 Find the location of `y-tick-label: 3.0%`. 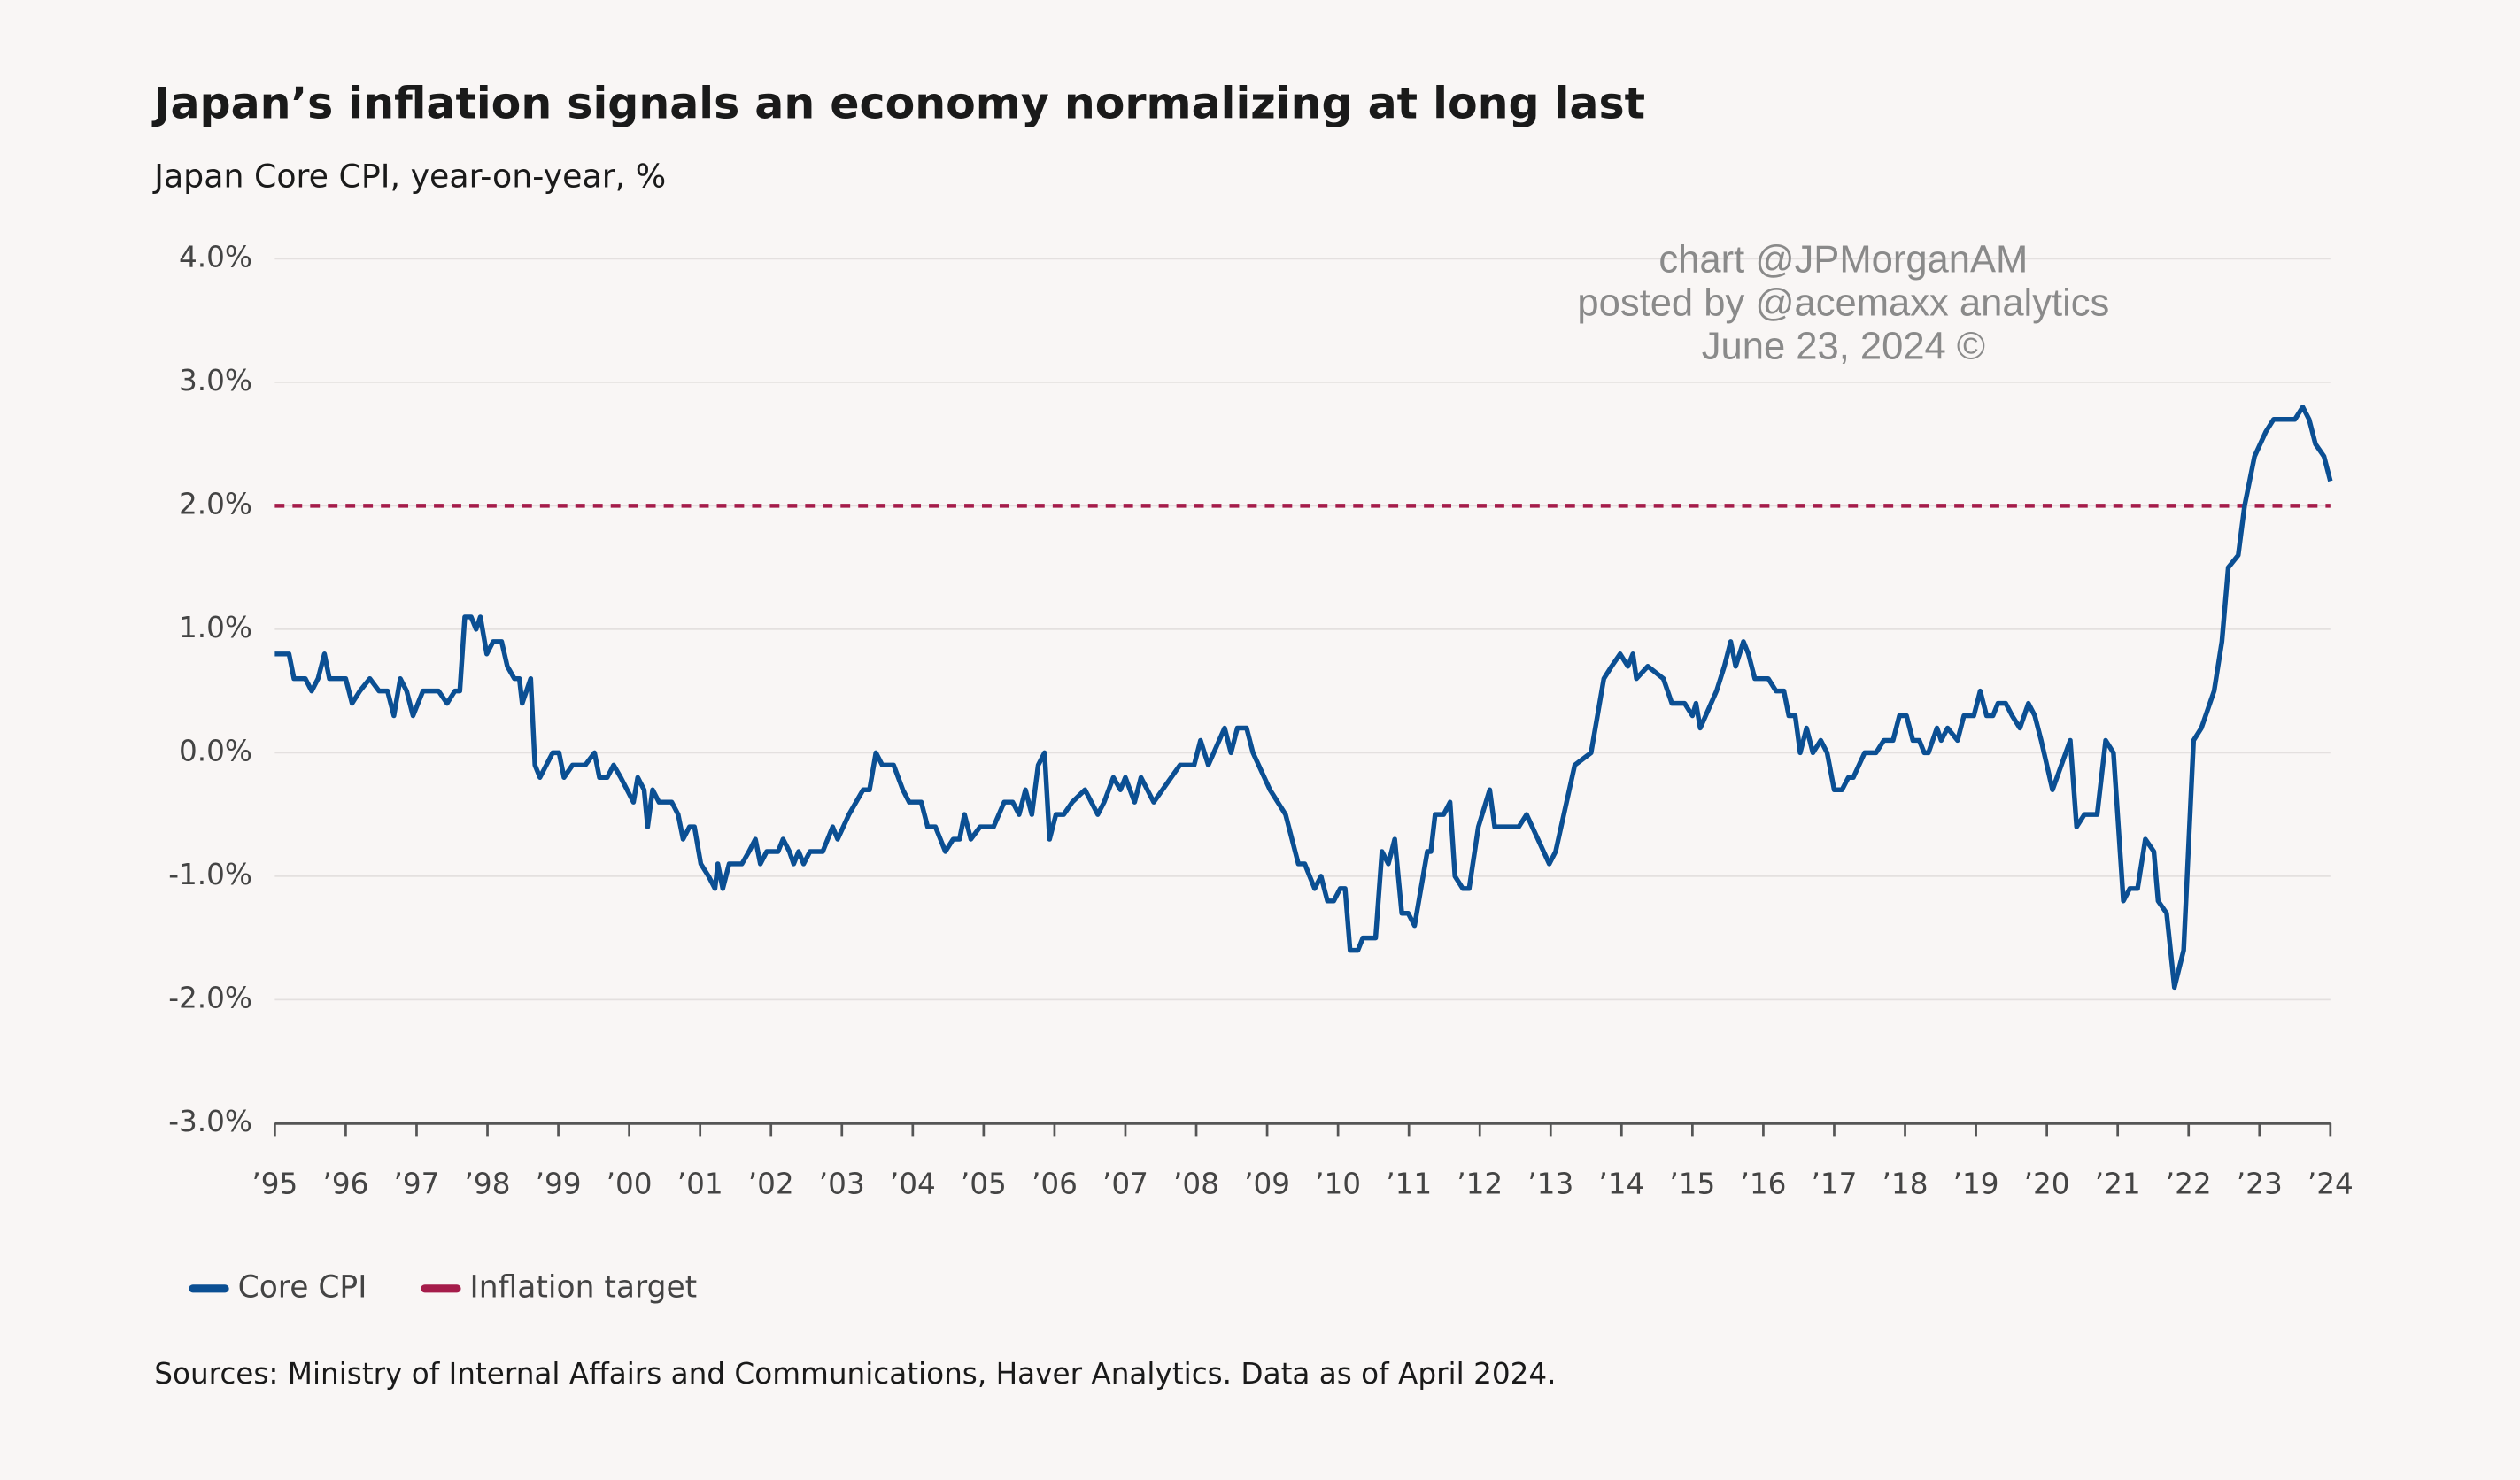

y-tick-label: 3.0% is located at coordinates (216, 380).